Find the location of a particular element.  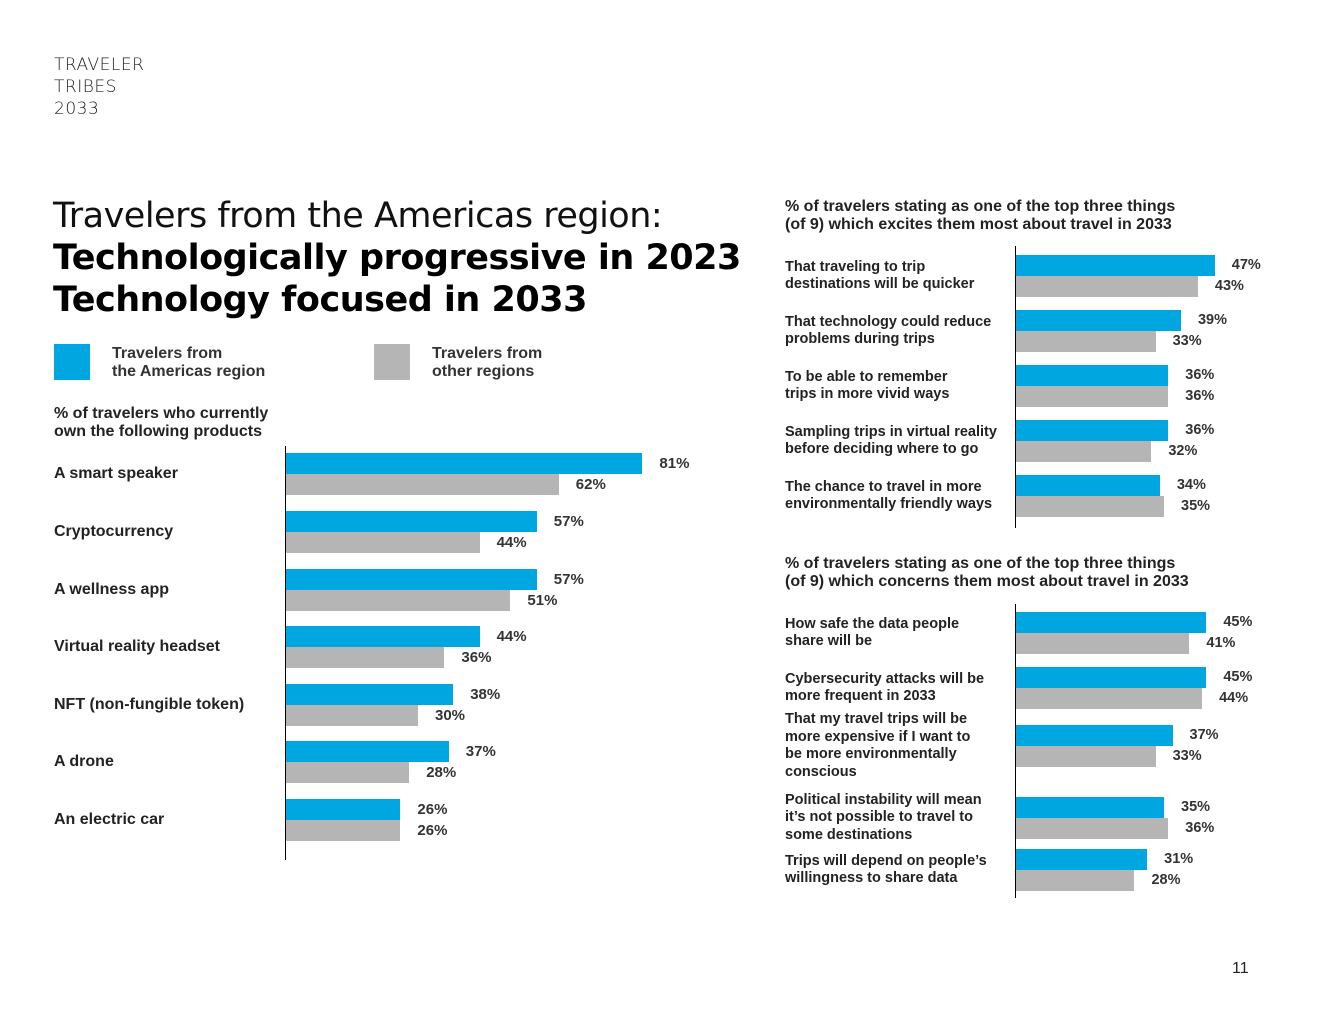

category-label-line: That technology could reduce is located at coordinates (888, 321).